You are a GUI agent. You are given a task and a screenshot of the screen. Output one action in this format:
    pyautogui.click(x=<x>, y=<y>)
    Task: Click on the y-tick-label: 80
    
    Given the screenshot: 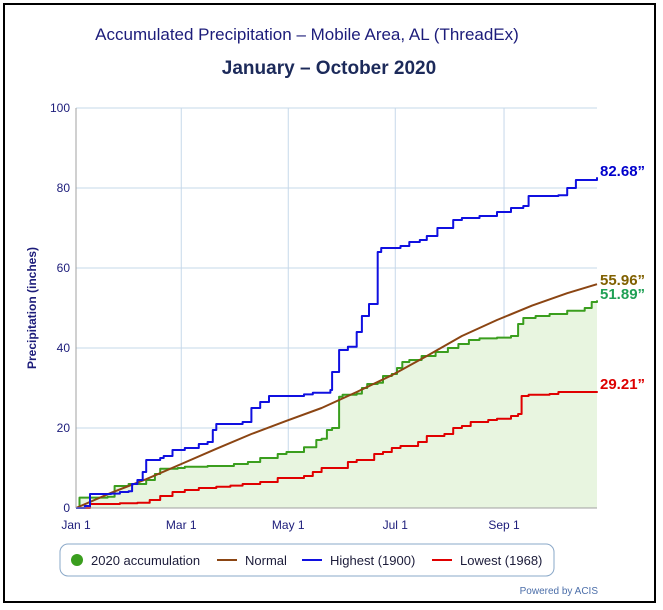 What is the action you would take?
    pyautogui.click(x=64, y=188)
    